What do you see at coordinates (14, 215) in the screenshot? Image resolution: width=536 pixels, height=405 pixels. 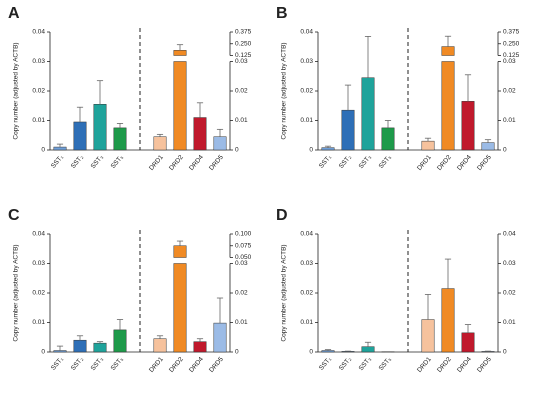 I see `panel-label: C` at bounding box center [14, 215].